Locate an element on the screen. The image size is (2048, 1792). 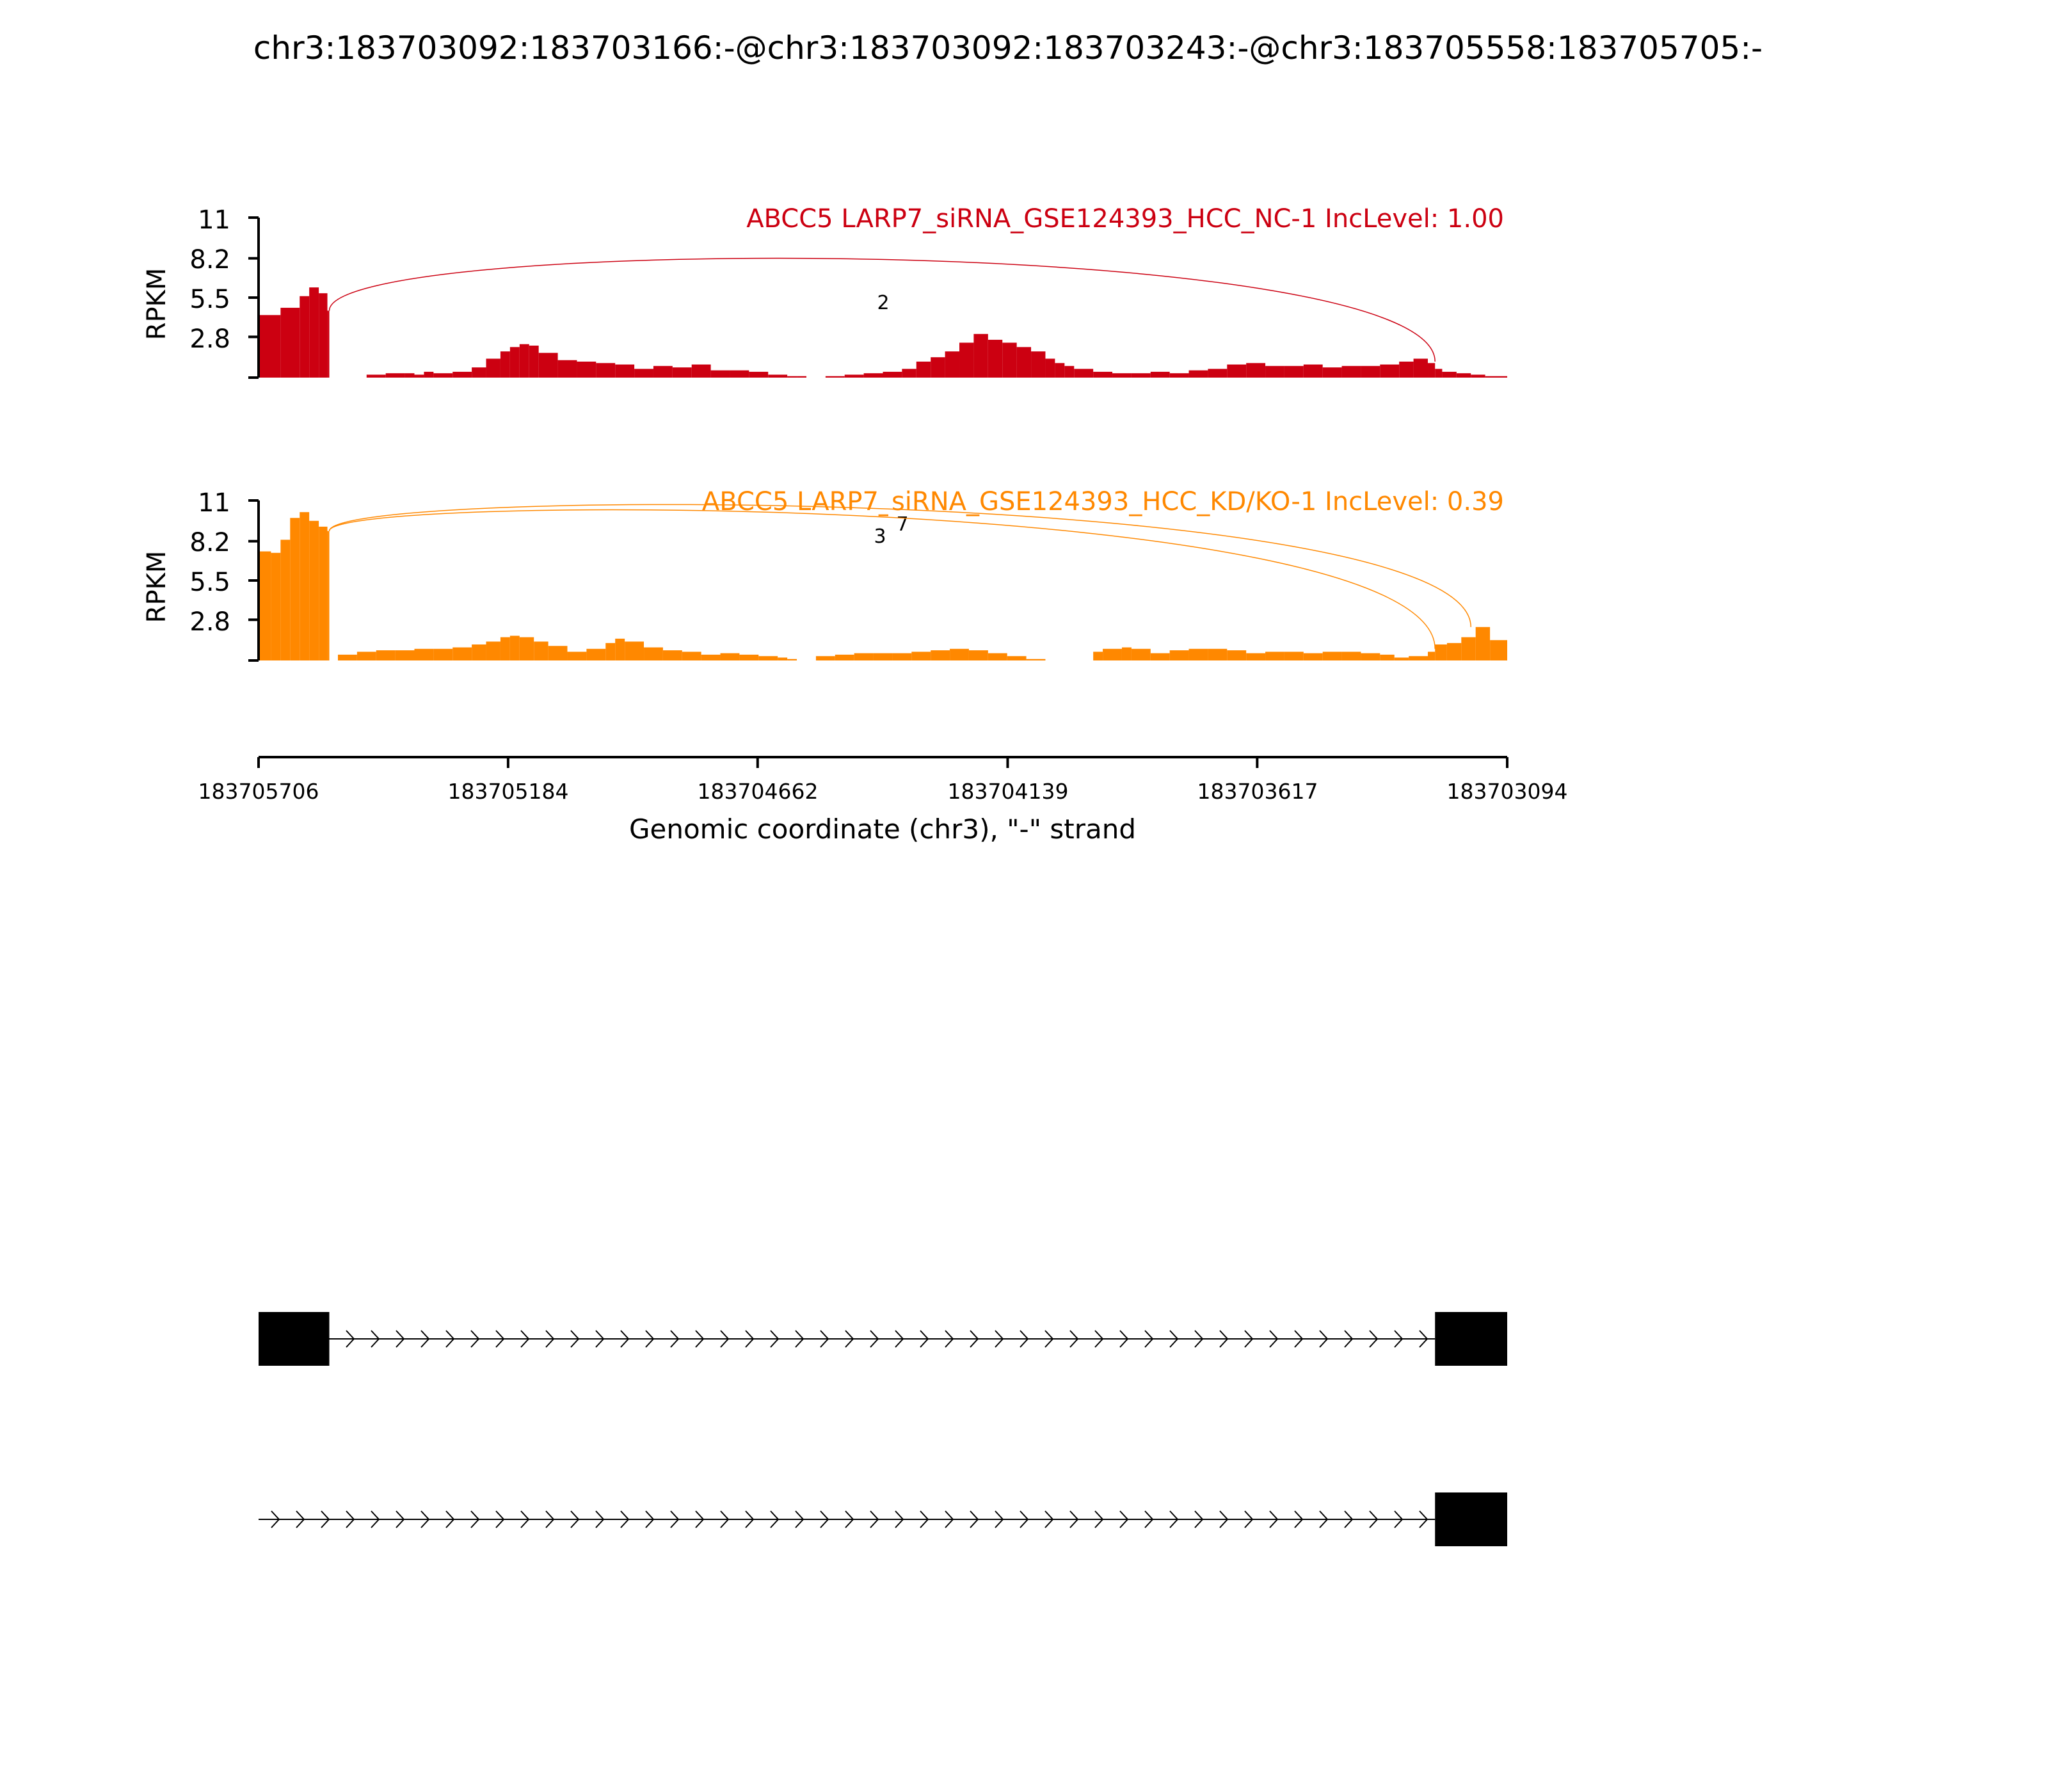
junction-arc-nc is located at coordinates (882, 309).